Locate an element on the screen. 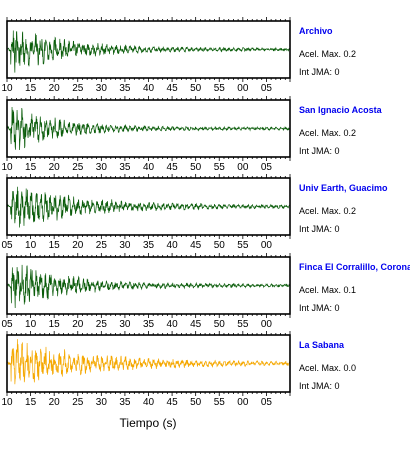  station-name: La Sabana is located at coordinates (322, 345).